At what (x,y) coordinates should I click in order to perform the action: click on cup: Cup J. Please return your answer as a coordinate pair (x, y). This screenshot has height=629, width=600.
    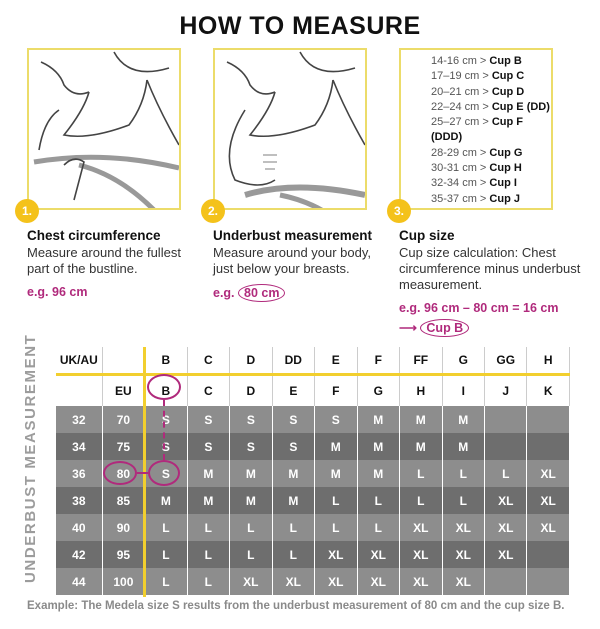
    Looking at the image, I should click on (504, 198).